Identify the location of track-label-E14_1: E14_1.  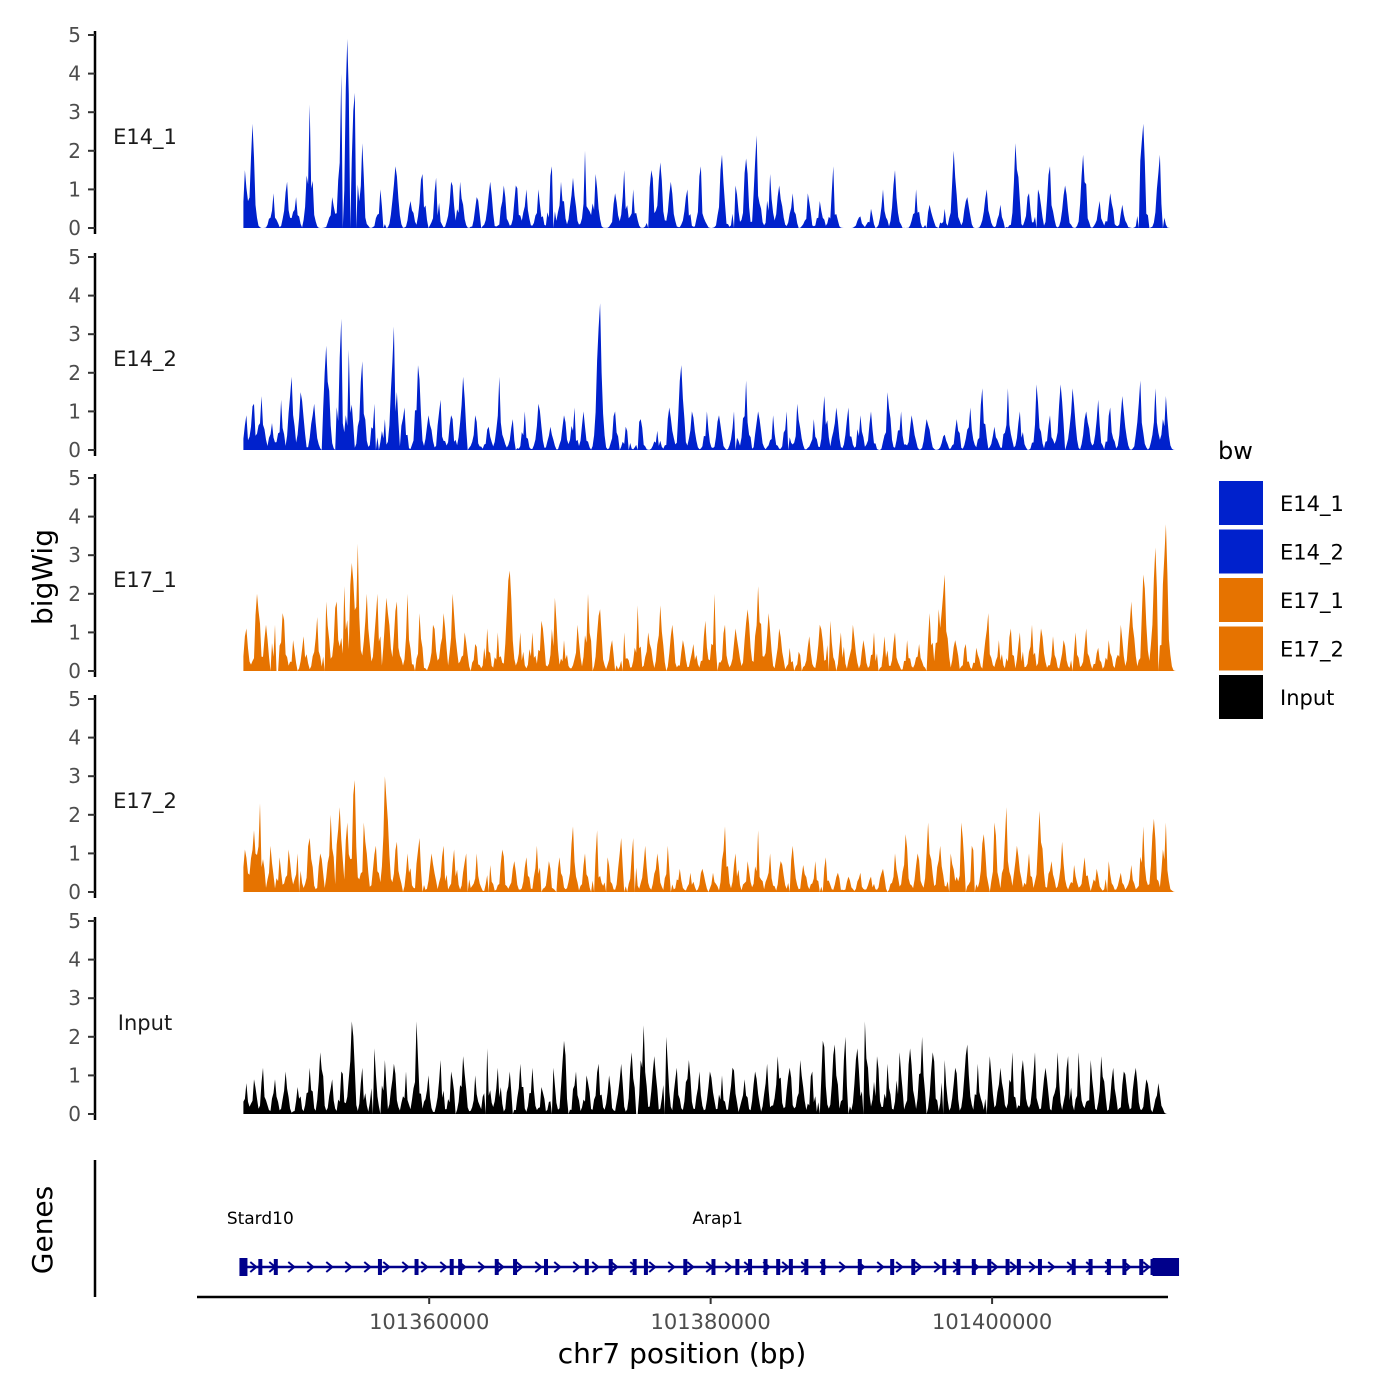
(145, 137).